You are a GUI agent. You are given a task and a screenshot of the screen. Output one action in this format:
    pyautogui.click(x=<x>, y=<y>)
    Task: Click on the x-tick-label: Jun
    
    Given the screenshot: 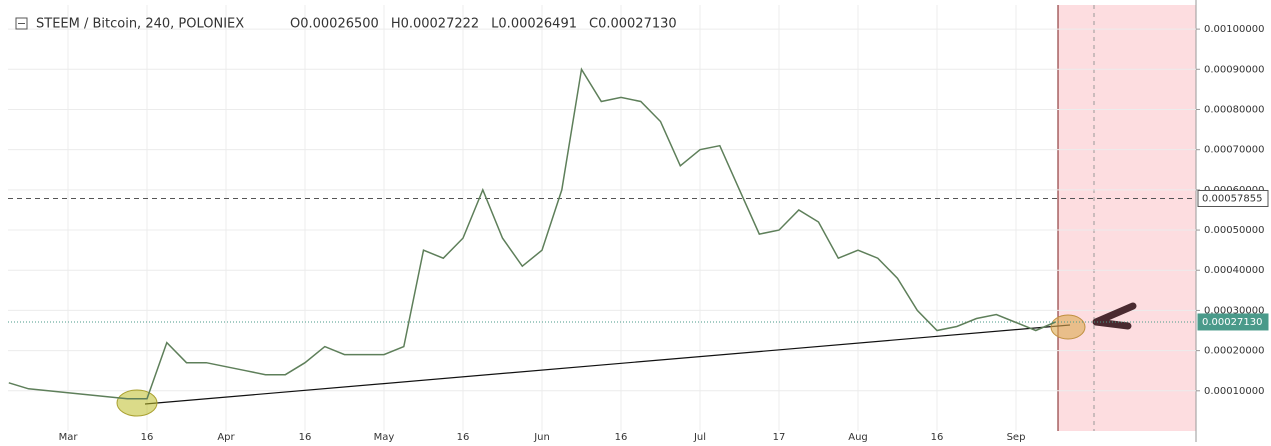 What is the action you would take?
    pyautogui.click(x=541, y=437)
    